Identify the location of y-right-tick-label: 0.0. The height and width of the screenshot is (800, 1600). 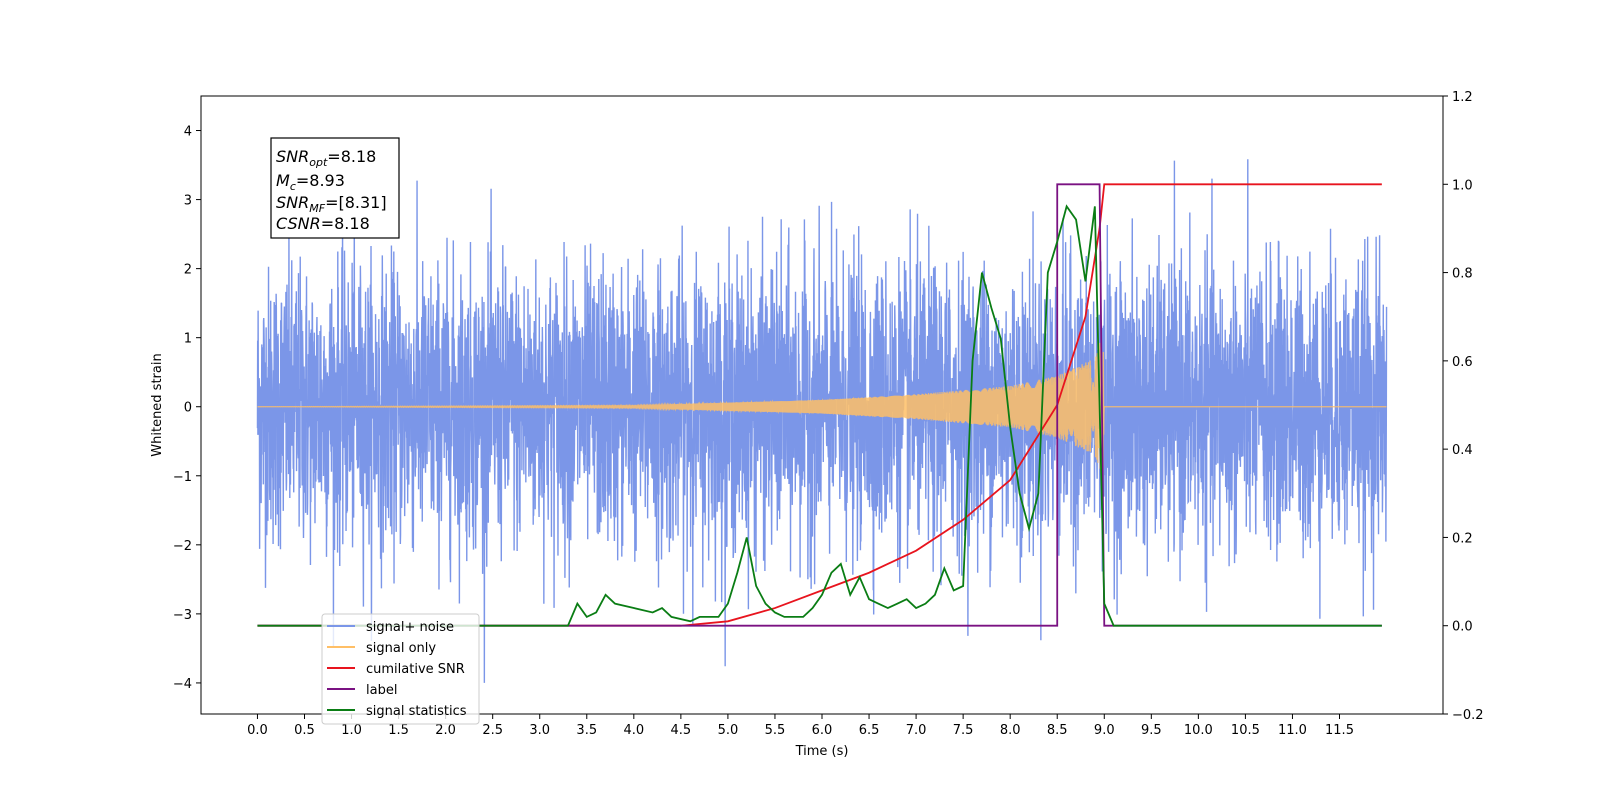
(1462, 627).